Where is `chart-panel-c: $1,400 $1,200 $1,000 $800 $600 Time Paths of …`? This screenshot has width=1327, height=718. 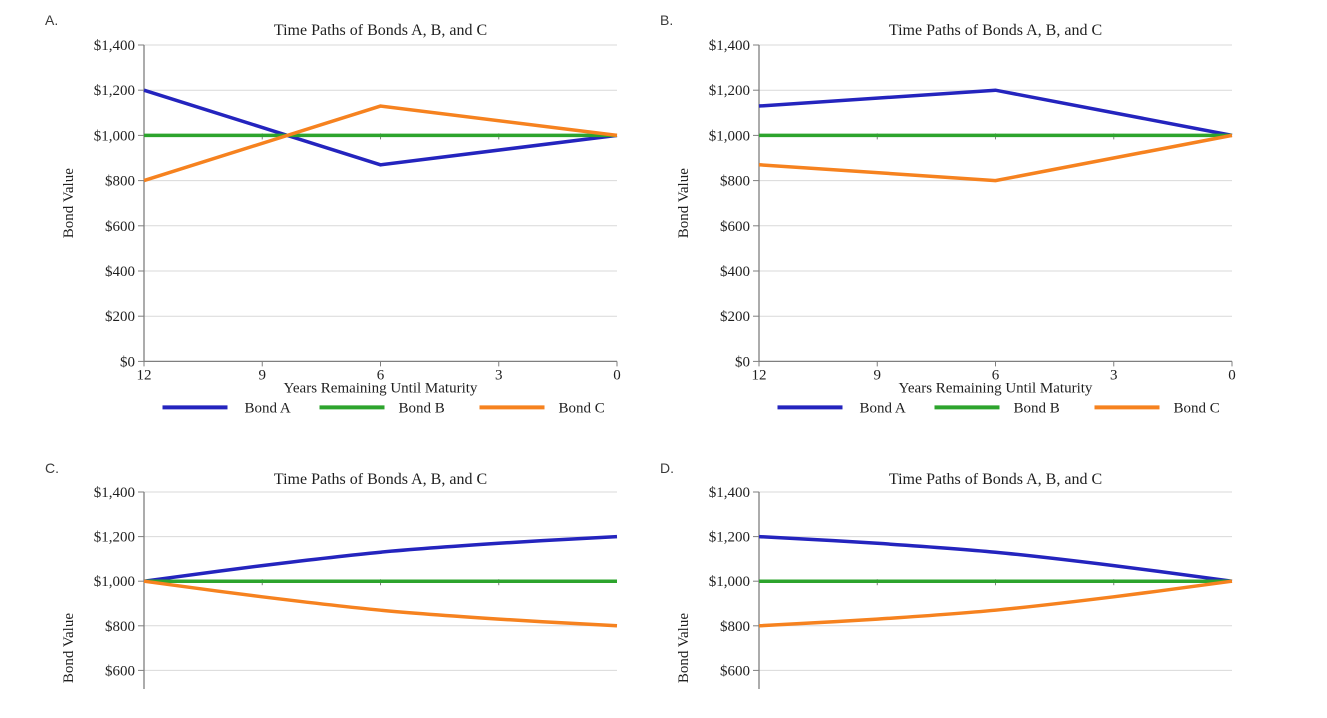 chart-panel-c: $1,400 $1,200 $1,000 $800 $600 Time Paths of … is located at coordinates (339, 580).